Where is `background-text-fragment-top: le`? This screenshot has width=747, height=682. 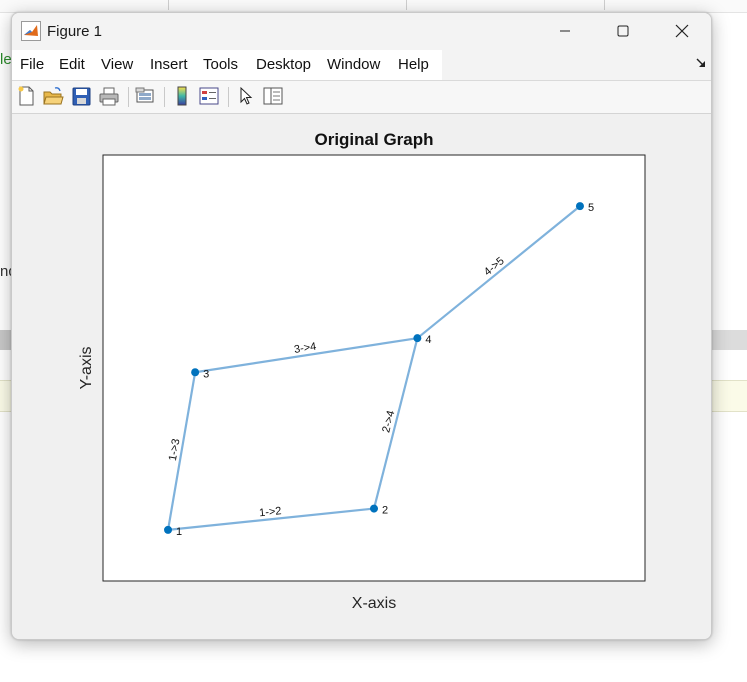
background-text-fragment-top: le is located at coordinates (6, 59).